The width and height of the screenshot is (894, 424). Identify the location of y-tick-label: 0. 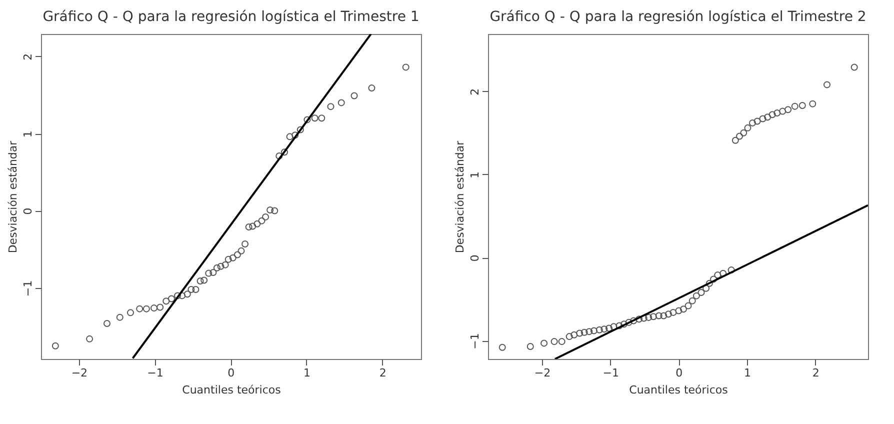
(475, 258).